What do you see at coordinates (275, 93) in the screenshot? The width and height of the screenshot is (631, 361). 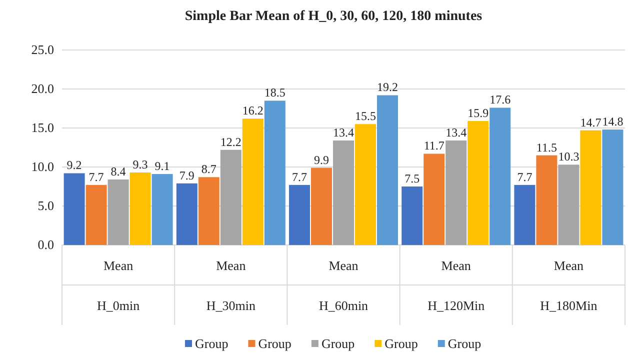 I see `data-label: 18.5` at bounding box center [275, 93].